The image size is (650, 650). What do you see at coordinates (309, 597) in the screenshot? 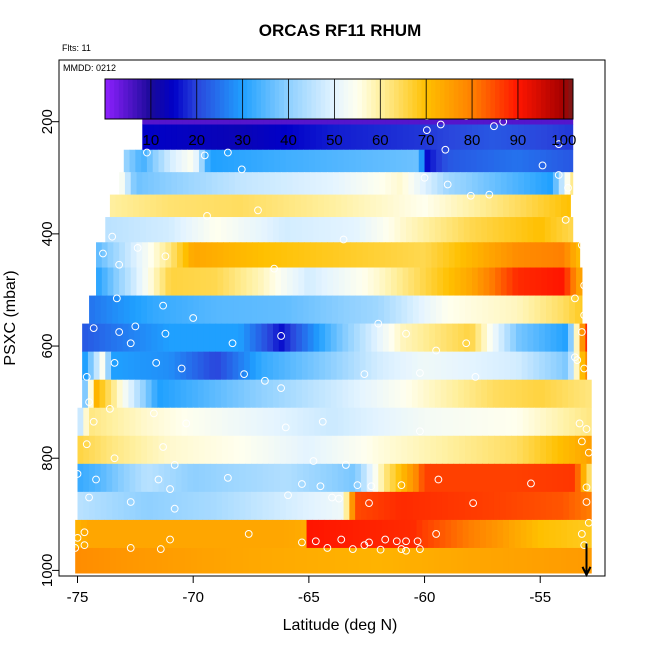
I see `x-tick-label: -65` at bounding box center [309, 597].